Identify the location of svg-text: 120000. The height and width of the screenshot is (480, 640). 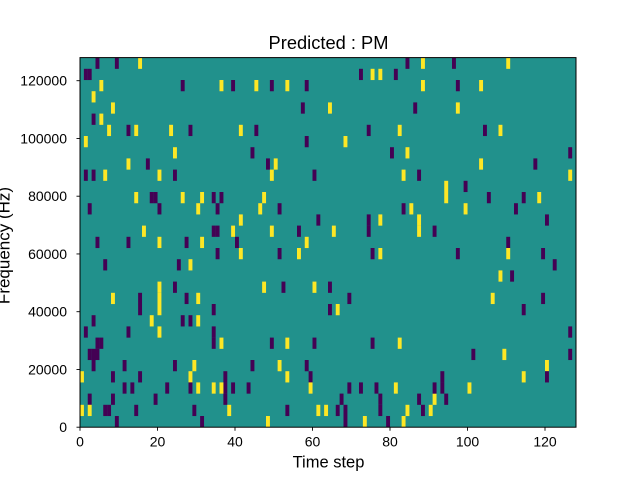
(43, 81).